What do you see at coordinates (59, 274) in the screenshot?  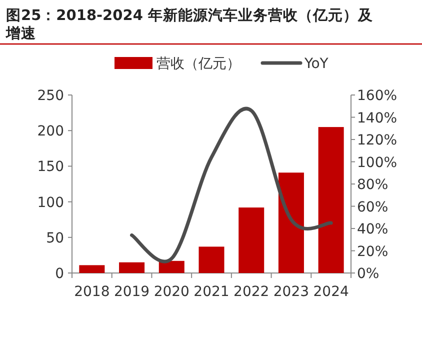 I see `y-tick-label: 0` at bounding box center [59, 274].